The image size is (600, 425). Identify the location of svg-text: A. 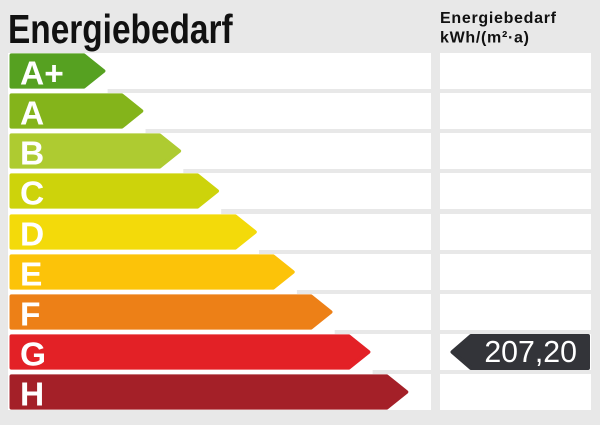
(32, 114).